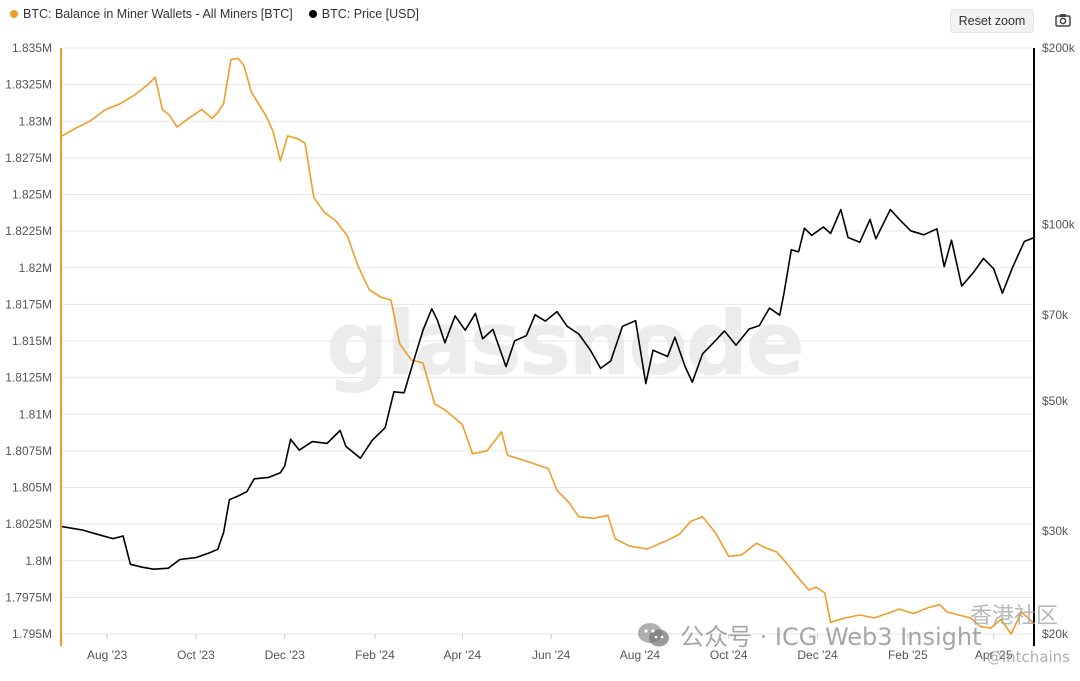  Describe the element at coordinates (35, 121) in the screenshot. I see `y-left-tick-label: 1.83M` at that location.